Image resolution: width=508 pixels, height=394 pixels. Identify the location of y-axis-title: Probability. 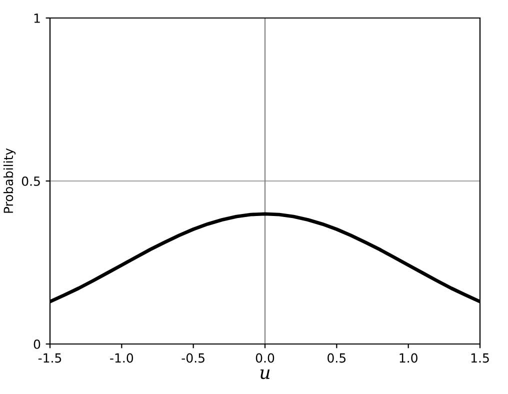
(9, 180).